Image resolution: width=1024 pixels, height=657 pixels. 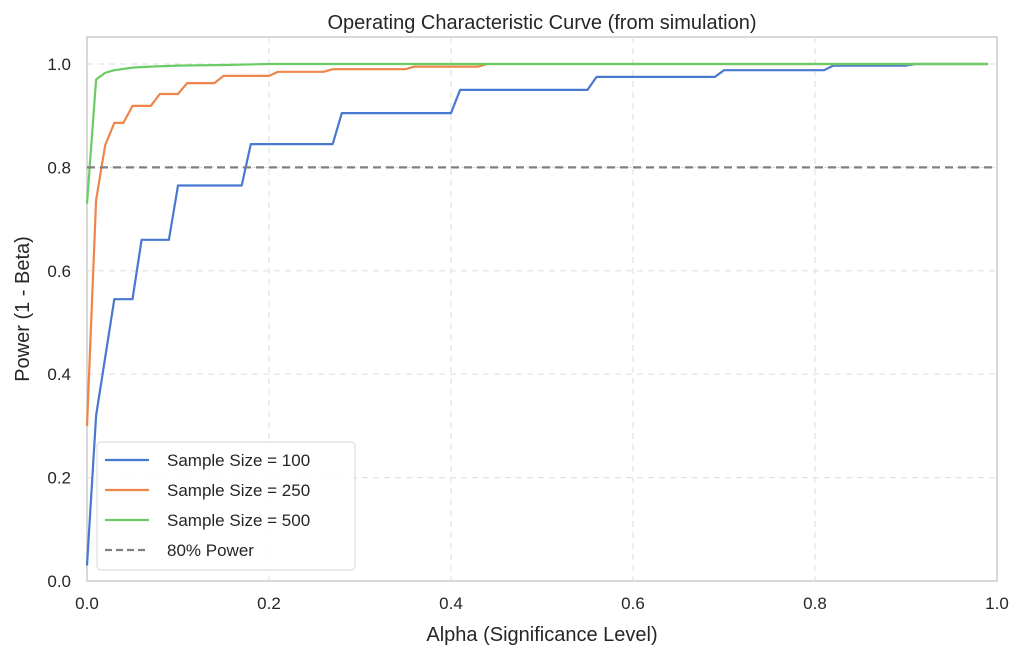 I want to click on legend-label-500: Sample Size = 500, so click(x=238, y=520).